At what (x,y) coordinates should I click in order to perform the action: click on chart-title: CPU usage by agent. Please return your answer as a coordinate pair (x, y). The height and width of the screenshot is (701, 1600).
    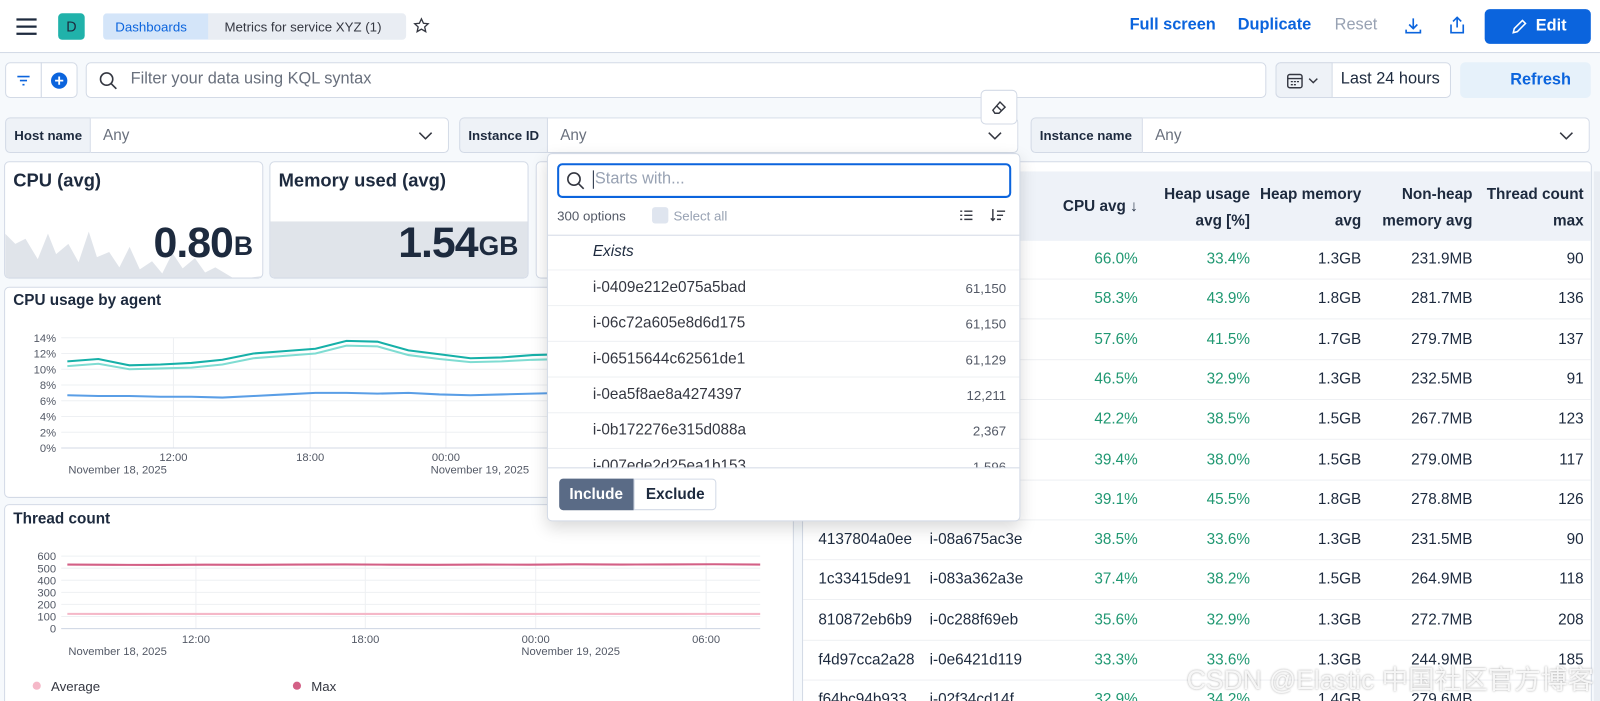
    Looking at the image, I should click on (87, 300).